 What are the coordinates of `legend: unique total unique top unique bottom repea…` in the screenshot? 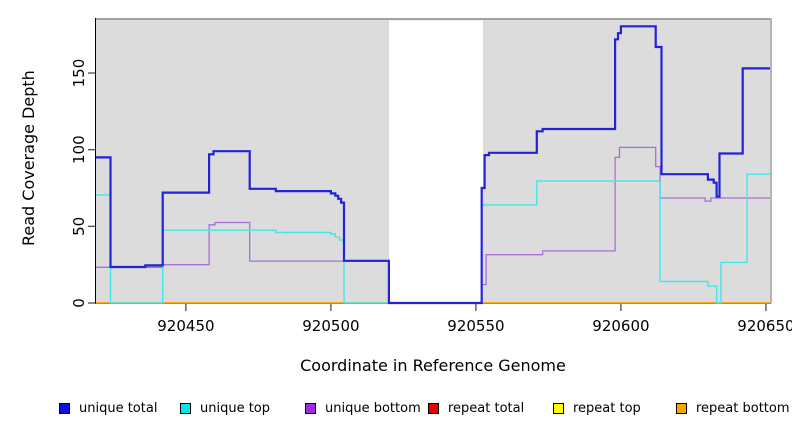 It's located at (424, 408).